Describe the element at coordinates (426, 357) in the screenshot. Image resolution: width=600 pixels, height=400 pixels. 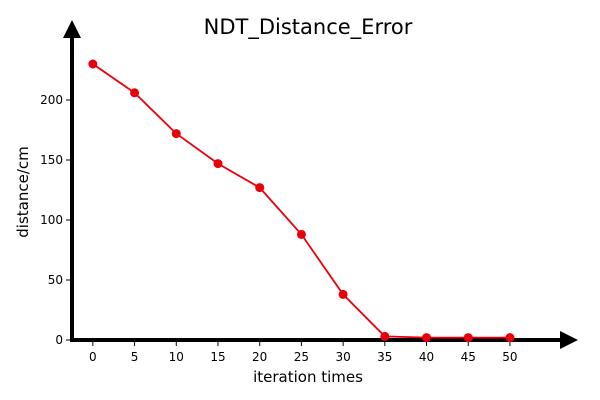
I see `x-tick-label: 40` at that location.